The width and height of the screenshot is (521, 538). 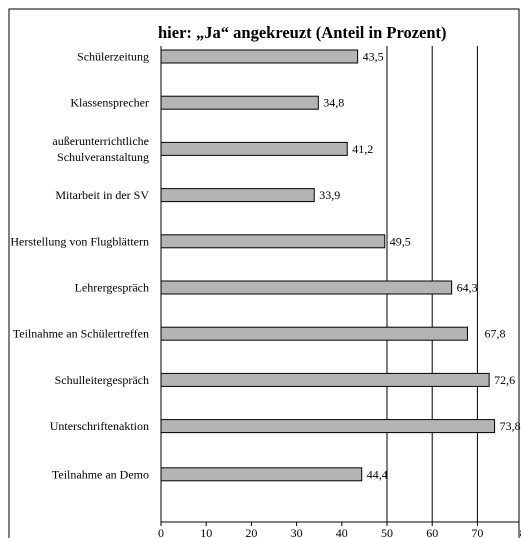 I want to click on x-tick-label: 0, so click(x=161, y=532).